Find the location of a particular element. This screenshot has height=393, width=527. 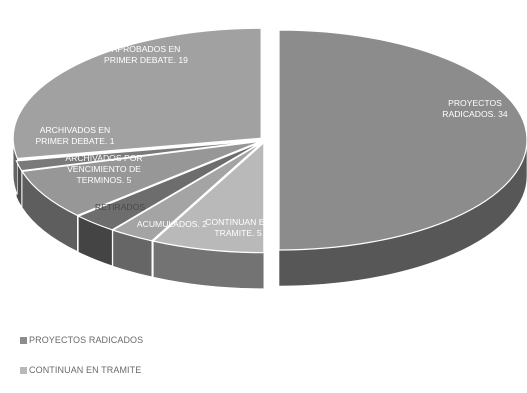

pie-slice-acumulados is located at coordinates (187, 191).